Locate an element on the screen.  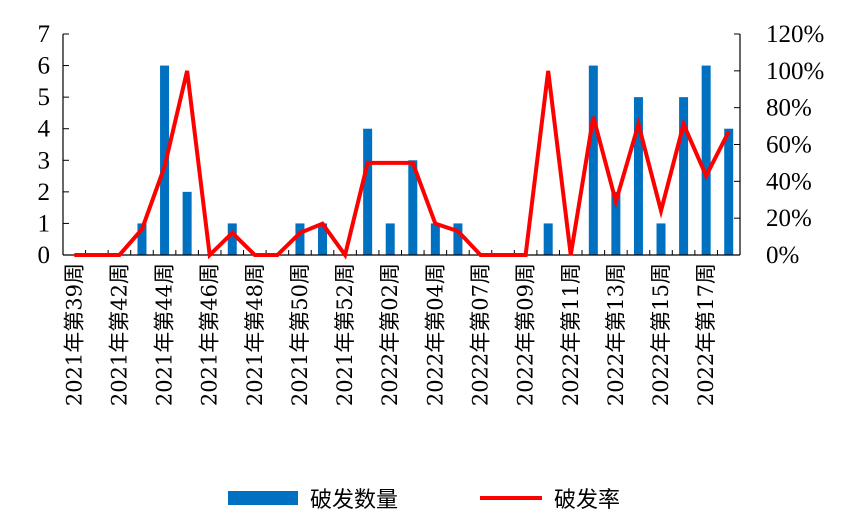
right-tick-label: 60% is located at coordinates (789, 145).